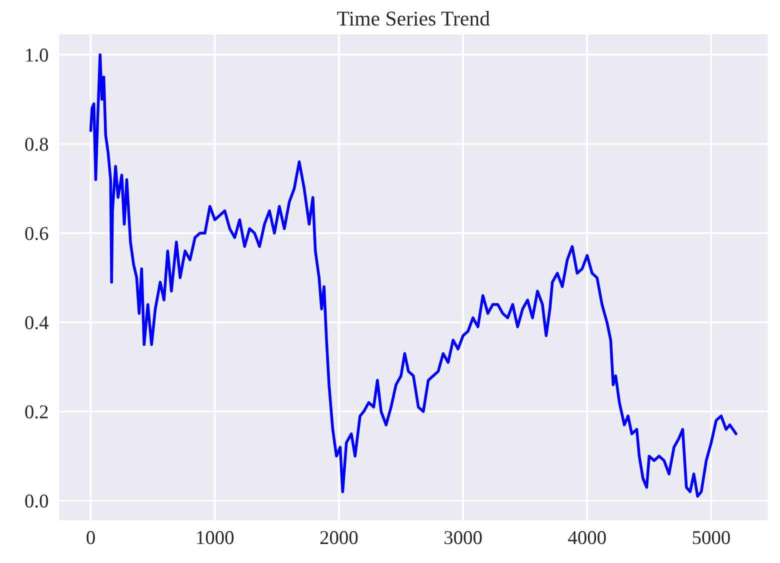 The width and height of the screenshot is (780, 563). Describe the element at coordinates (36, 412) in the screenshot. I see `y-tick-label: 0.2` at that location.